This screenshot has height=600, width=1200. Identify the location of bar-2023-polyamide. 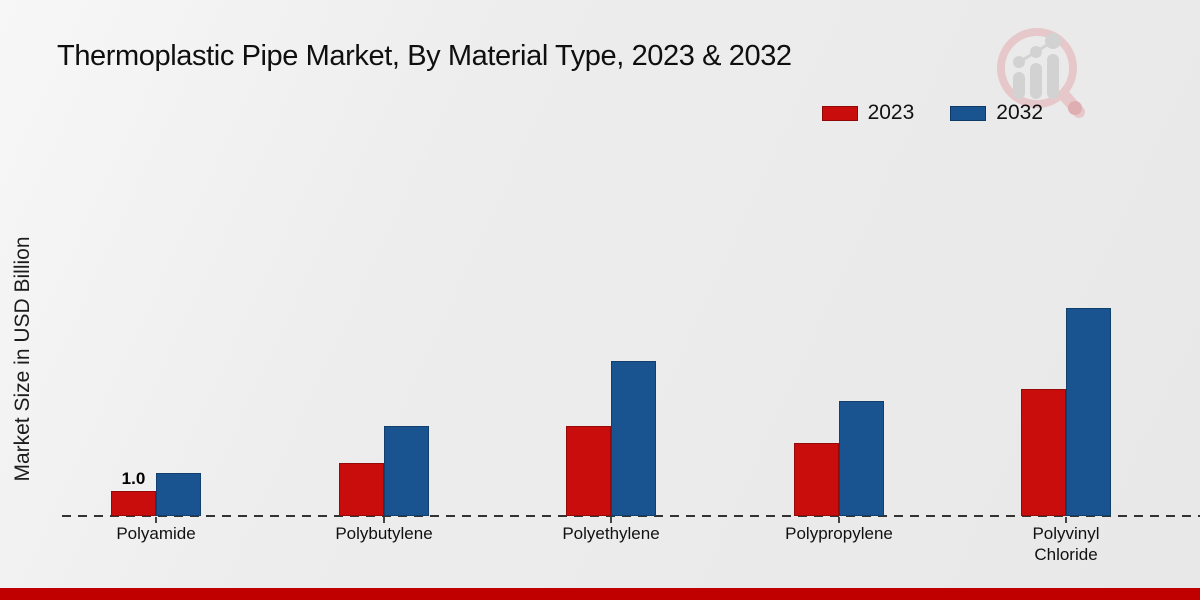
(133, 503).